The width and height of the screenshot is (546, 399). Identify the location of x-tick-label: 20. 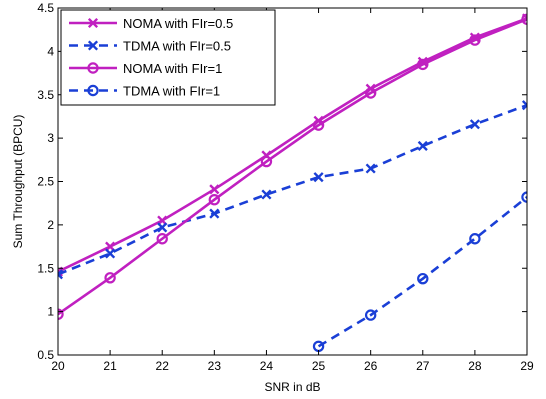
(58, 366).